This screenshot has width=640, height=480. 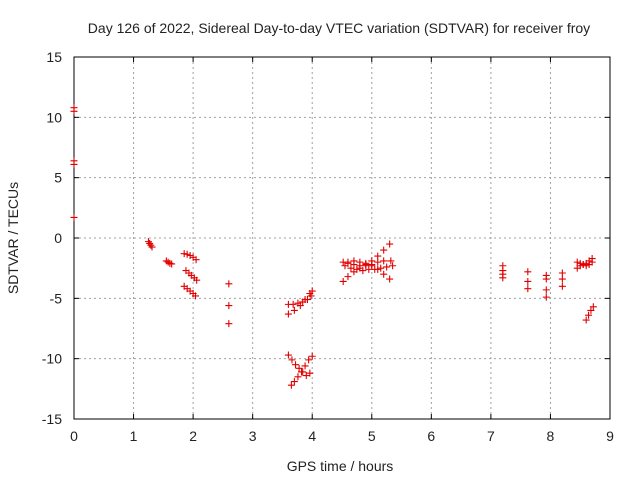 What do you see at coordinates (551, 436) in the screenshot?
I see `x-tick-label: 8` at bounding box center [551, 436].